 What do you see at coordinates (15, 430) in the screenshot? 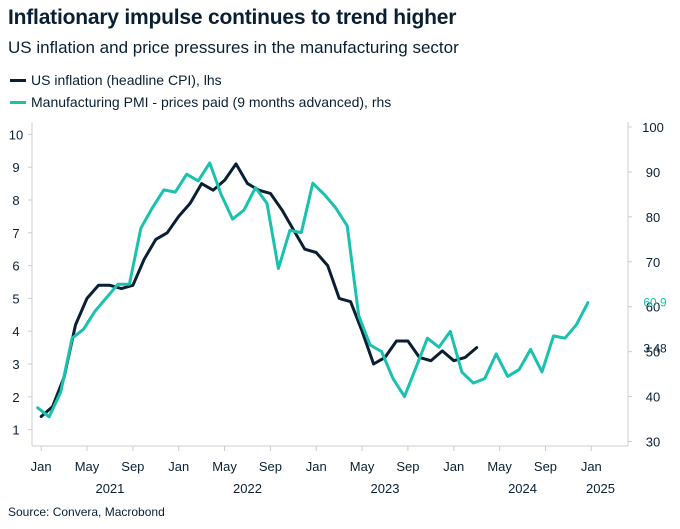
I see `left-tick-label: 1` at bounding box center [15, 430].